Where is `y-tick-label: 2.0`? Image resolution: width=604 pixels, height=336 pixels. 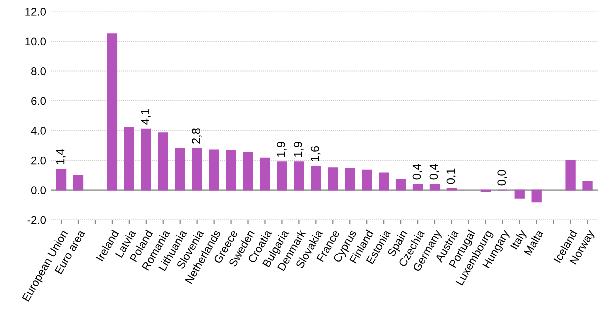
y-tick-label: 2.0 is located at coordinates (39, 160).